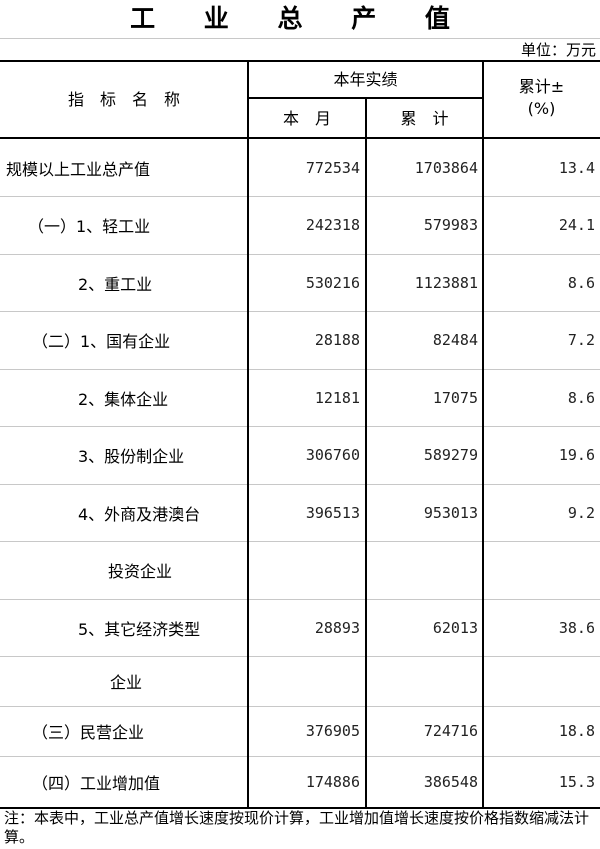 The image size is (600, 849). Describe the element at coordinates (541, 86) in the screenshot. I see `header-growth-line1: 累计±` at that location.